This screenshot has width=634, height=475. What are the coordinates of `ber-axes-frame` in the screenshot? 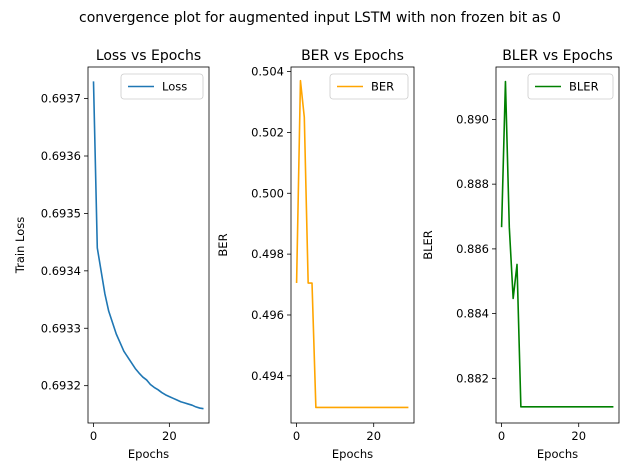 It's located at (352, 245).